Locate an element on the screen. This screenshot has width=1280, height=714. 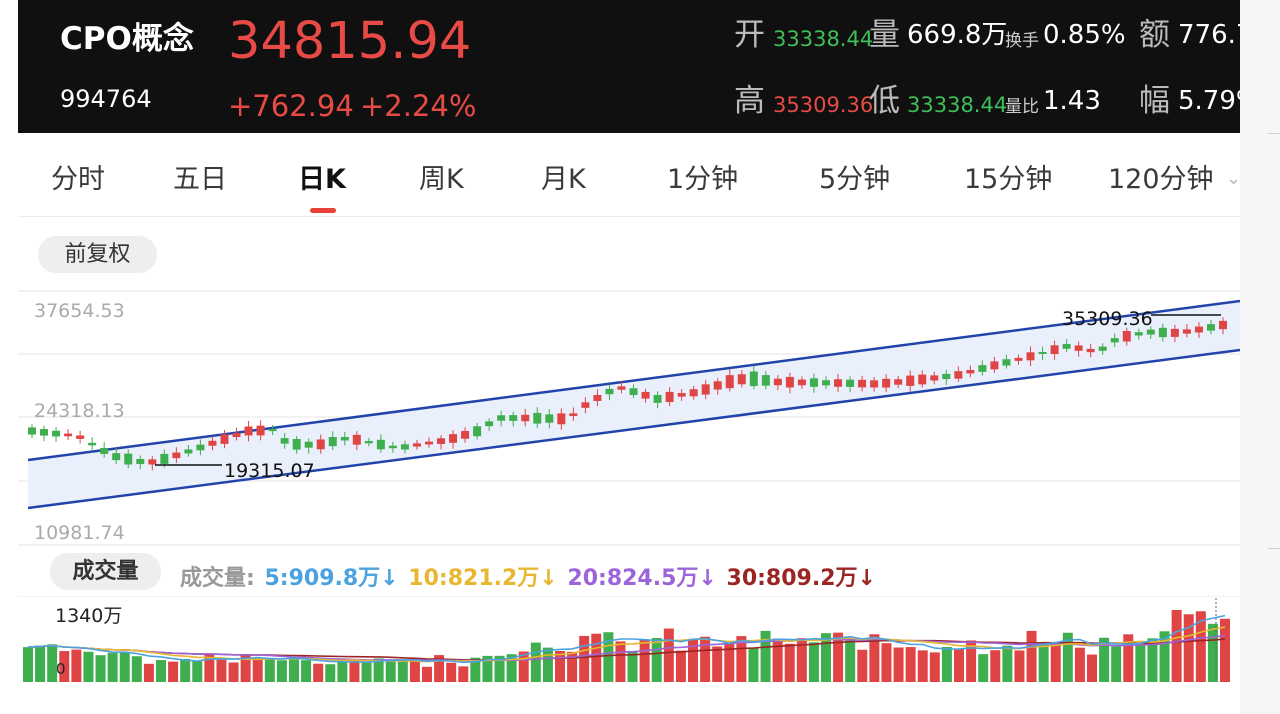
volume-ma20-line is located at coordinates (626, 648).